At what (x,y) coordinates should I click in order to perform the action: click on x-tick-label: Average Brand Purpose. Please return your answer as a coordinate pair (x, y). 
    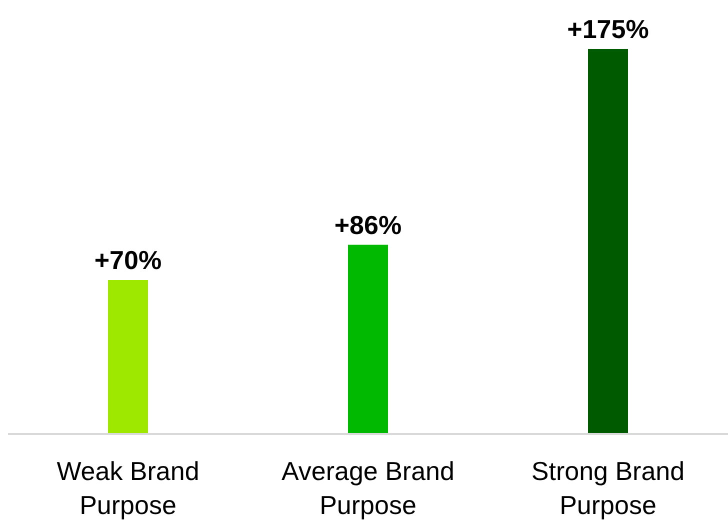
    Looking at the image, I should click on (368, 488).